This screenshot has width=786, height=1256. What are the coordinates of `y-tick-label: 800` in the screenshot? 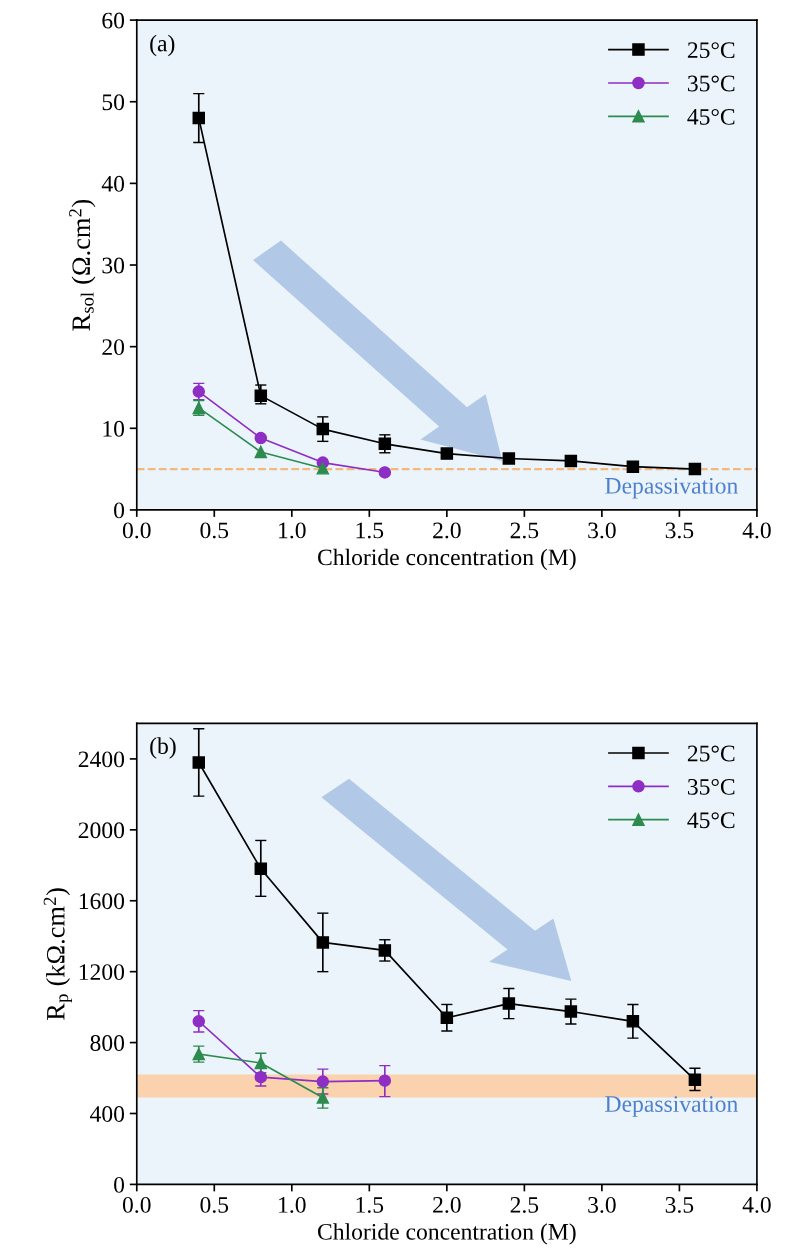 It's located at (107, 1043).